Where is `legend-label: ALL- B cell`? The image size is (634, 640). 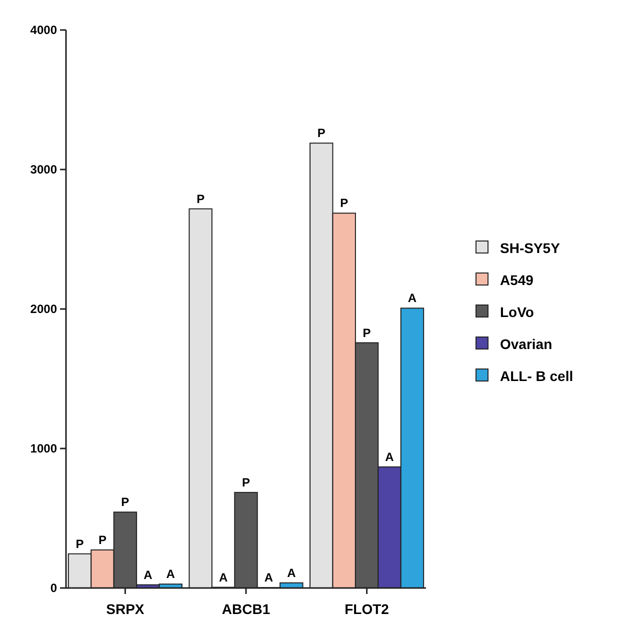 legend-label: ALL- B cell is located at coordinates (537, 376).